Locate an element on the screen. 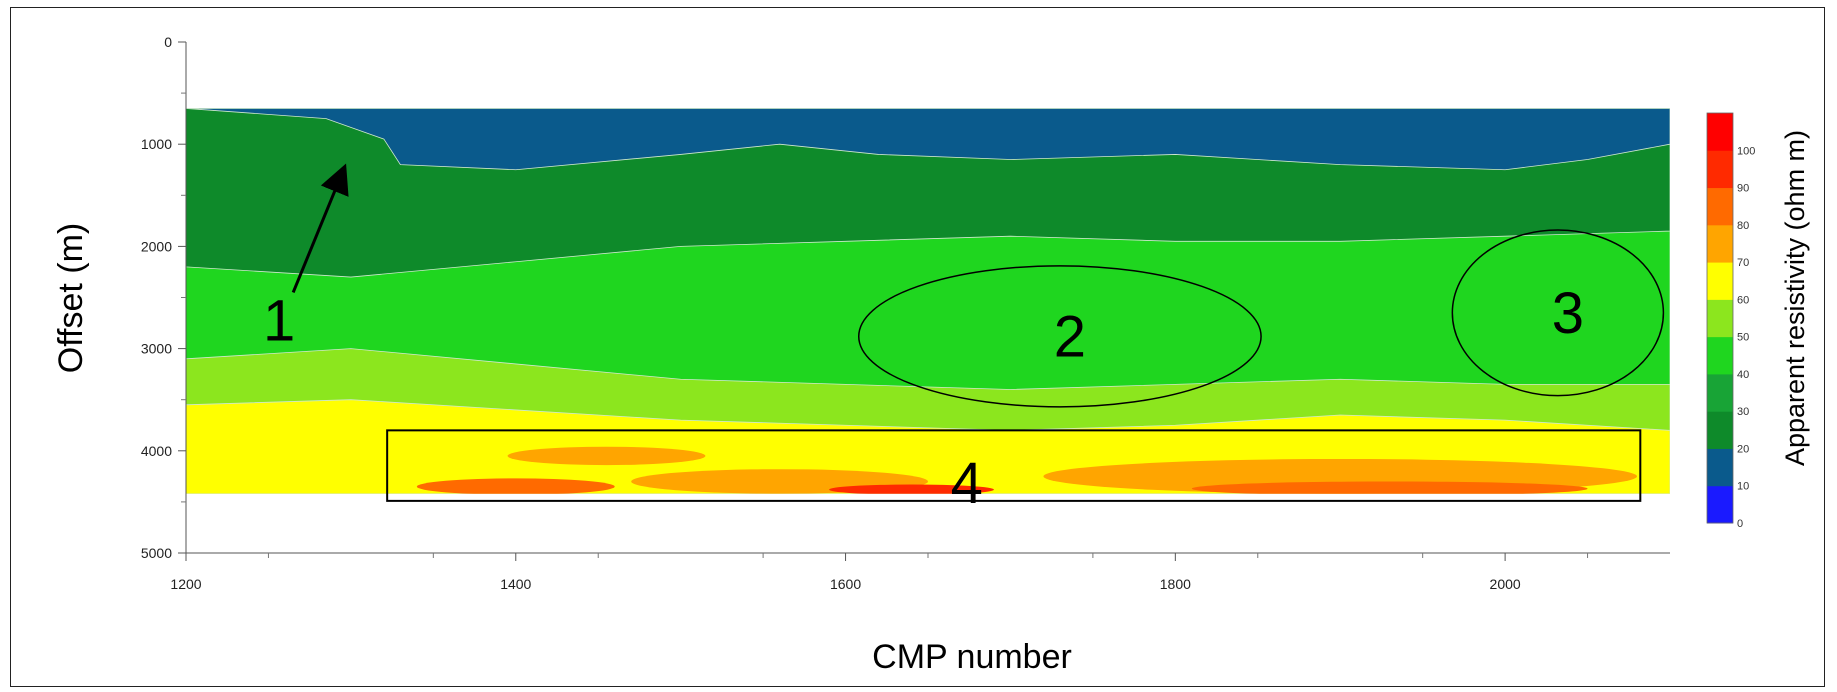 The width and height of the screenshot is (1837, 692). layer-15-ohm-m is located at coordinates (928, 139).